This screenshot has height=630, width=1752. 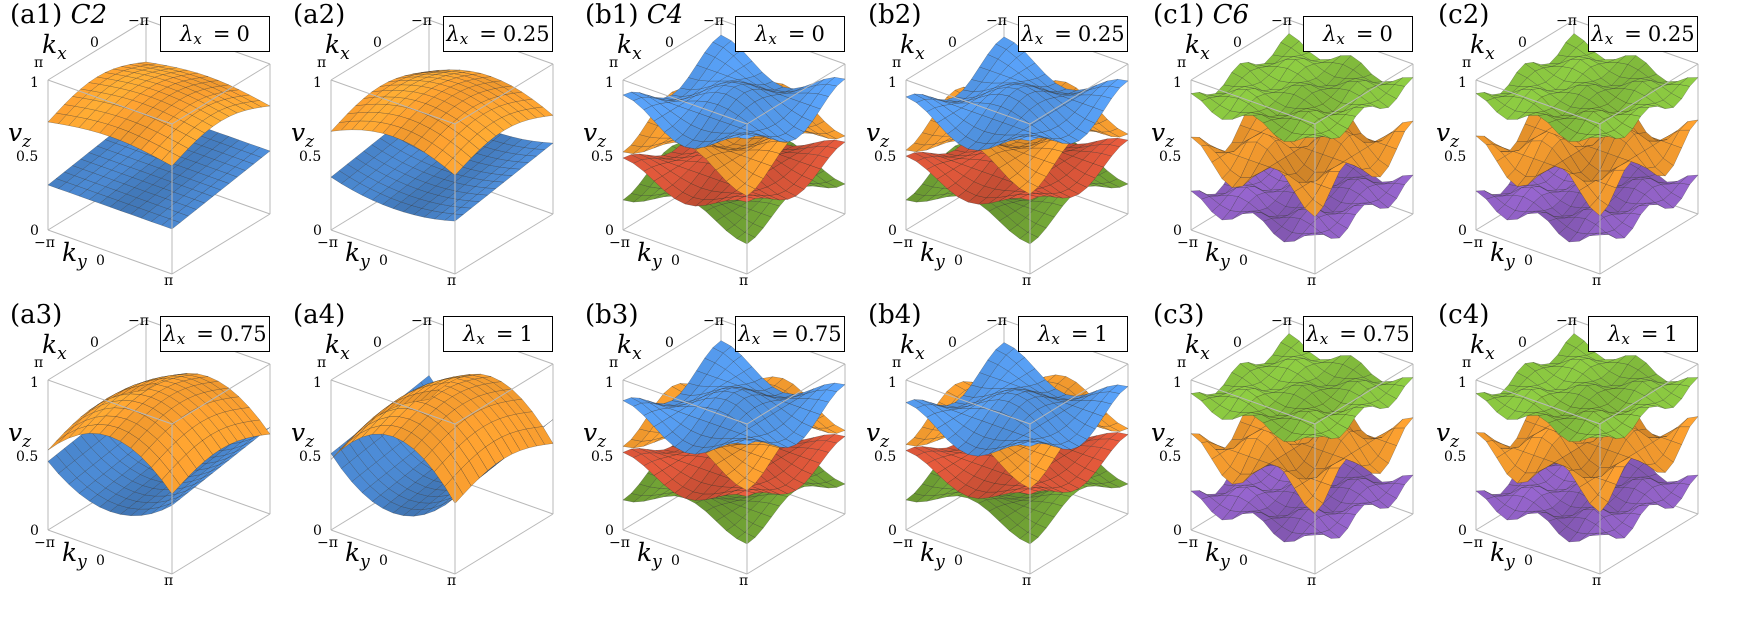 What do you see at coordinates (1284, 452) in the screenshot?
I see `figure-panel: (c3) λ x = 0.75 kx ky vz π 0 −π 1 0.5 0 −π 0 π` at bounding box center [1284, 452].